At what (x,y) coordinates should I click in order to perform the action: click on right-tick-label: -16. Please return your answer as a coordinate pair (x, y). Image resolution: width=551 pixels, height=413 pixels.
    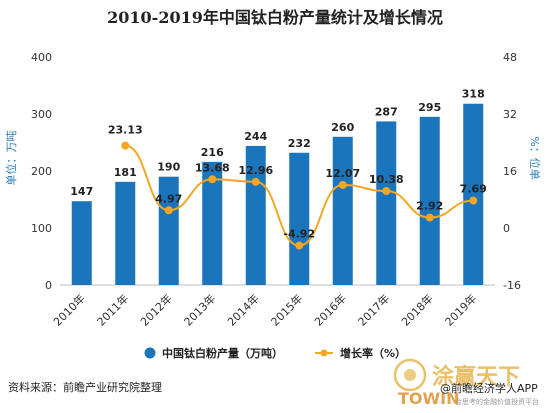
    Looking at the image, I should click on (512, 285).